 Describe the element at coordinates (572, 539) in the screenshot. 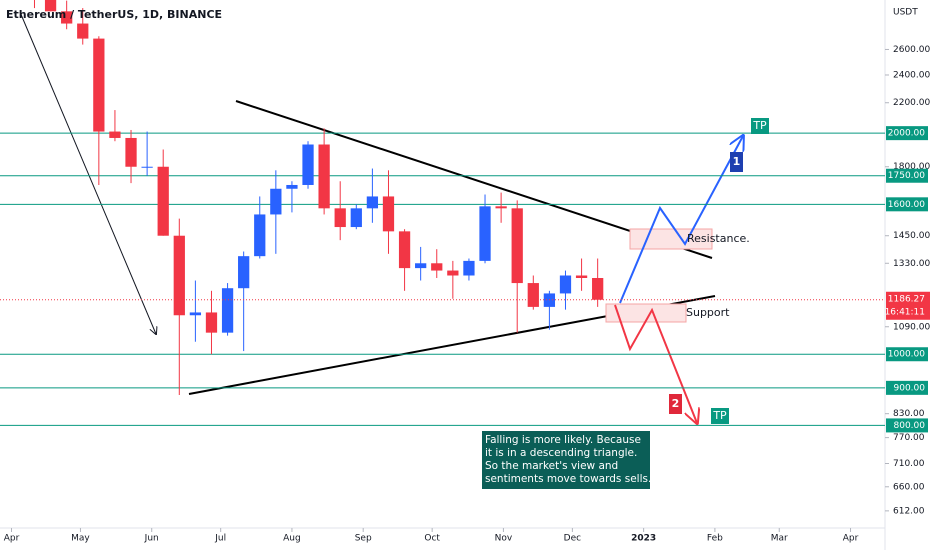

I see `x-tick-label: Dec` at that location.